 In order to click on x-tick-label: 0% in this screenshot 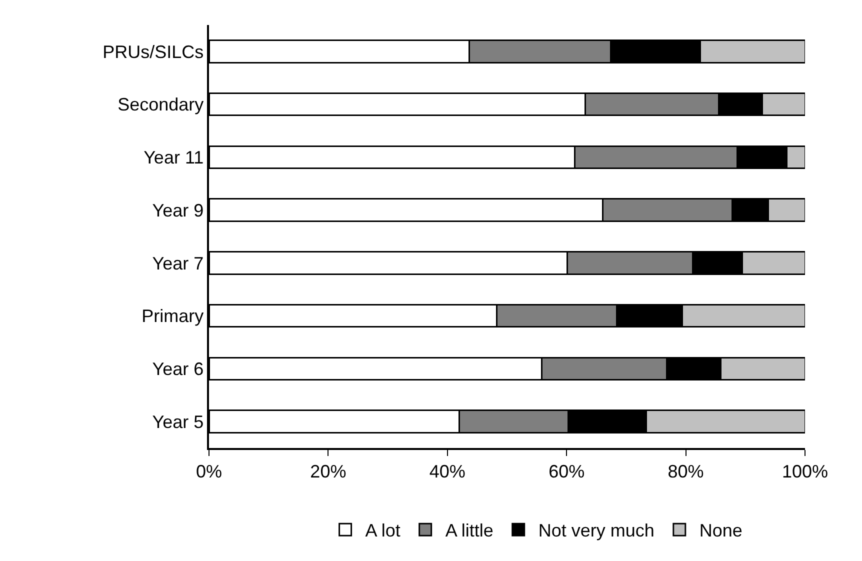, I will do `click(209, 471)`.